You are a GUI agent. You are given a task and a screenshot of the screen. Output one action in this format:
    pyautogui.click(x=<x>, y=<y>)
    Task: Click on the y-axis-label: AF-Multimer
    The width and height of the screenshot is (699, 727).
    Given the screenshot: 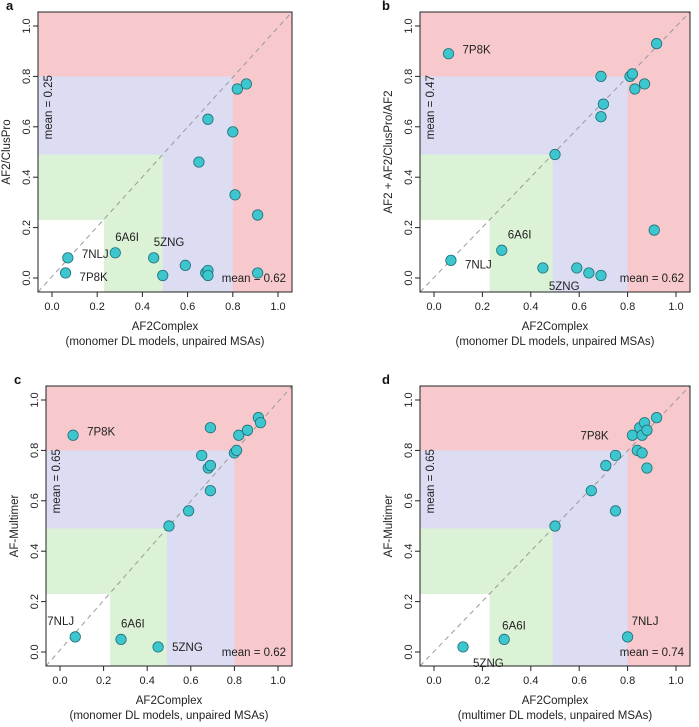 What is the action you would take?
    pyautogui.click(x=15, y=526)
    